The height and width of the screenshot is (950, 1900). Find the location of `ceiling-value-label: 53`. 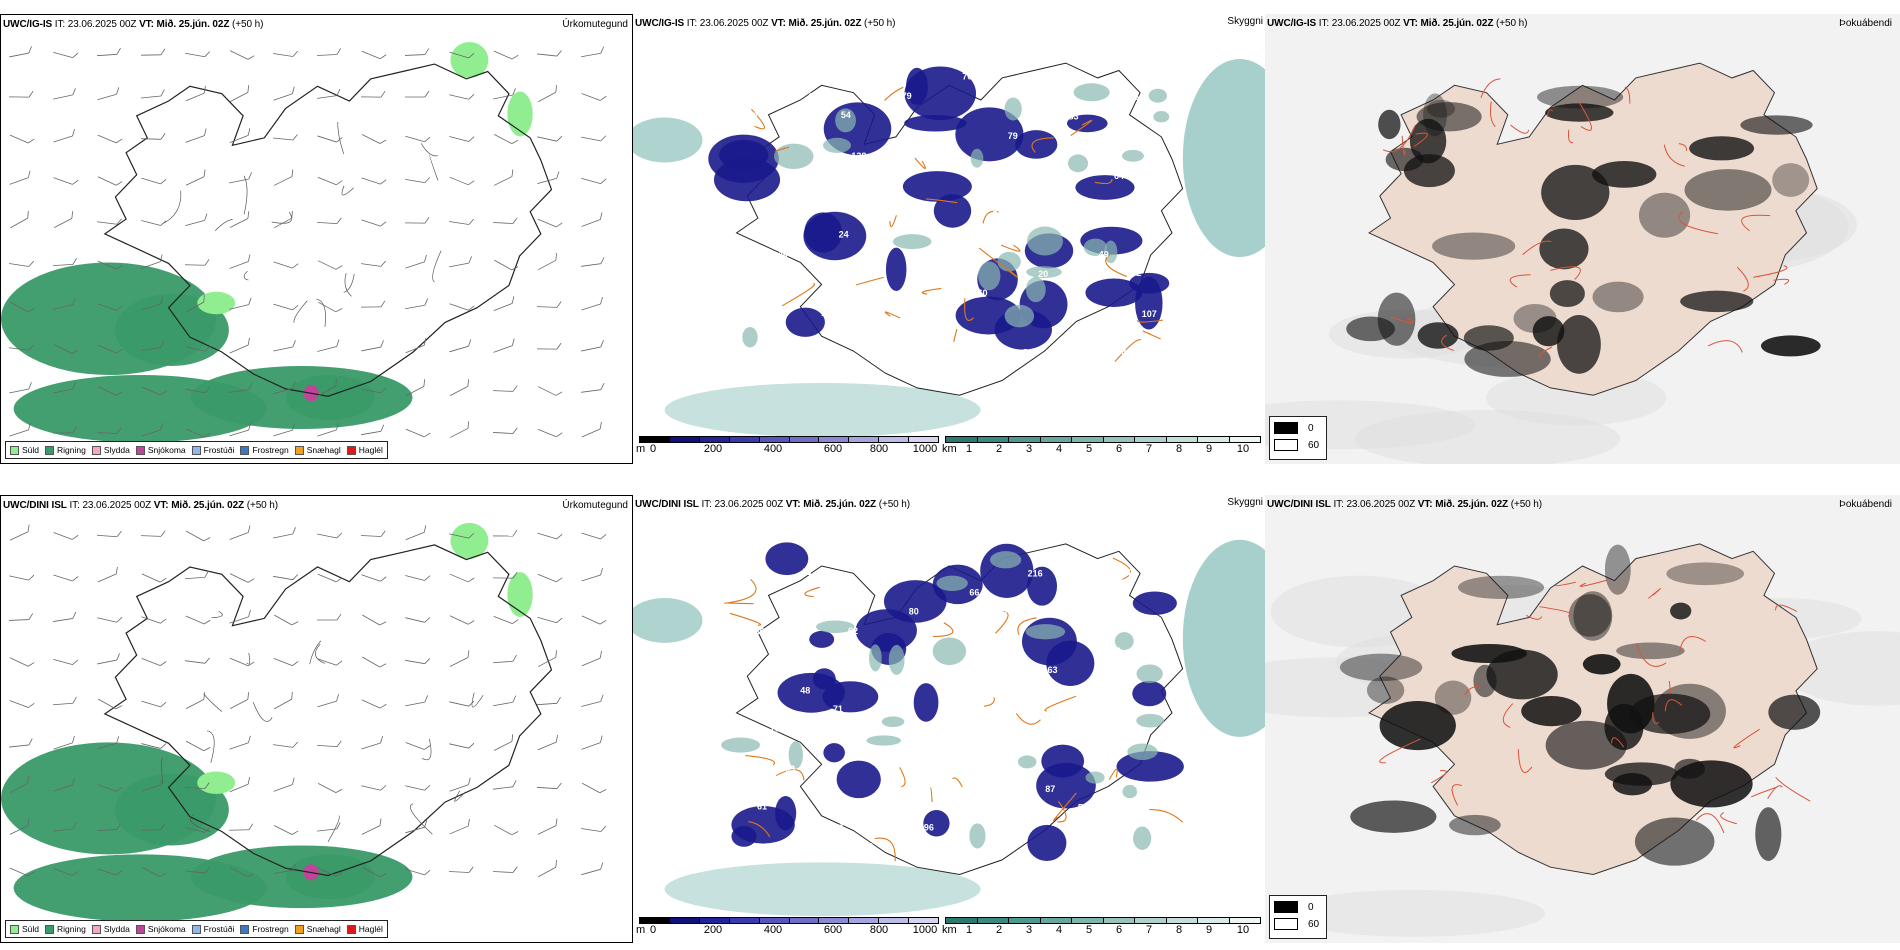

ceiling-value-label: 53 is located at coordinates (1083, 807).